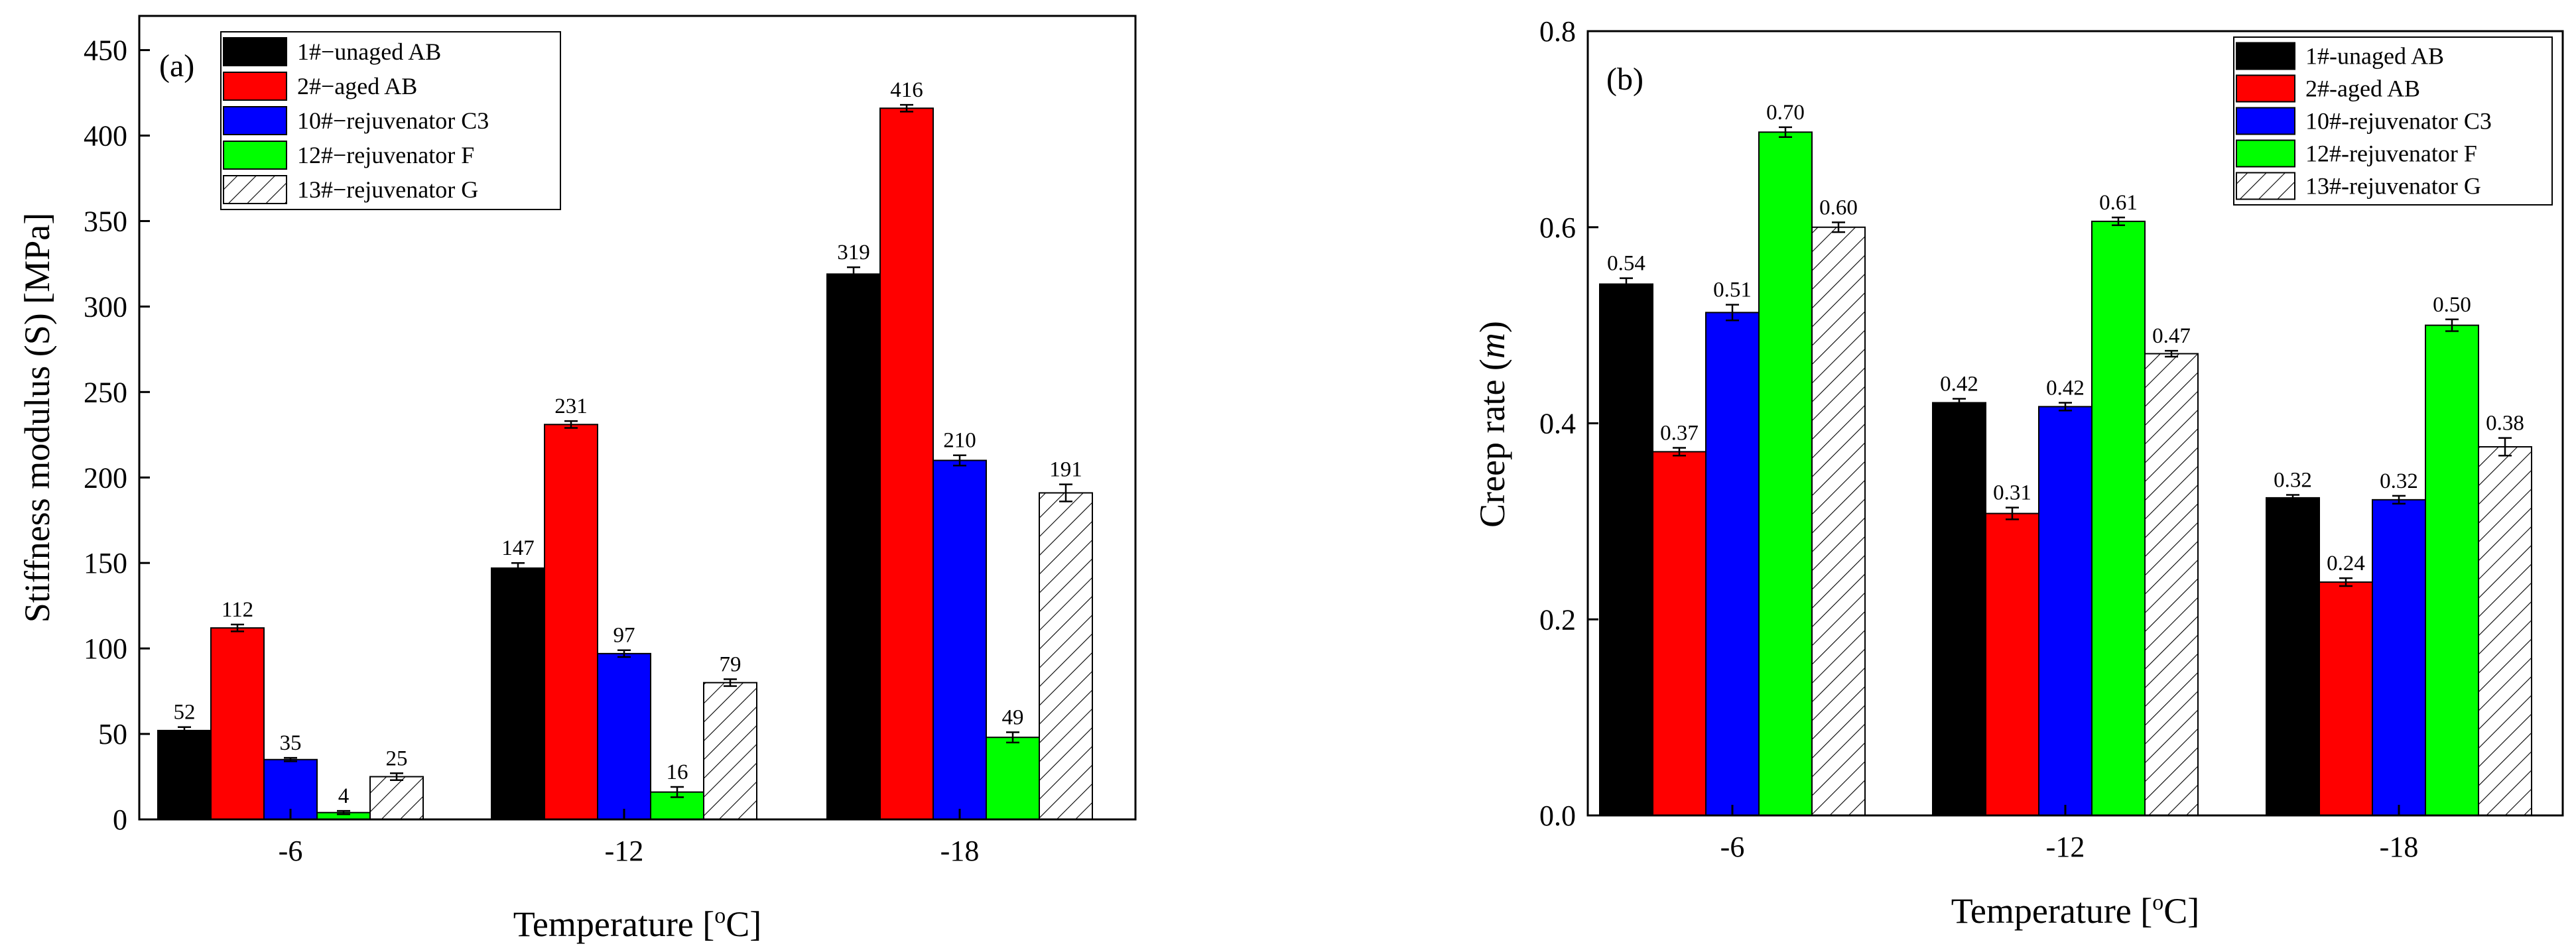 The height and width of the screenshot is (952, 2576). I want to click on bar-a-s4-c2, so click(1066, 656).